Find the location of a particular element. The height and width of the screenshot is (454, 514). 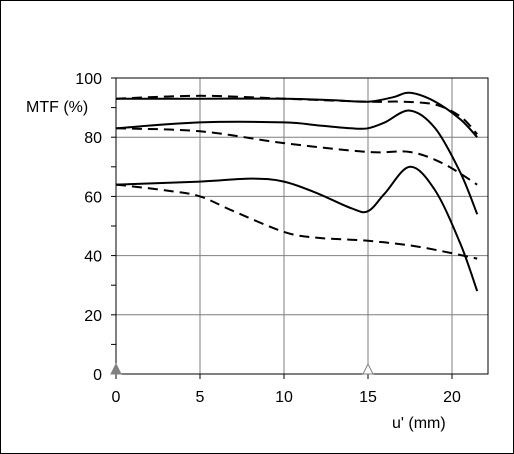

markers is located at coordinates (242, 368).